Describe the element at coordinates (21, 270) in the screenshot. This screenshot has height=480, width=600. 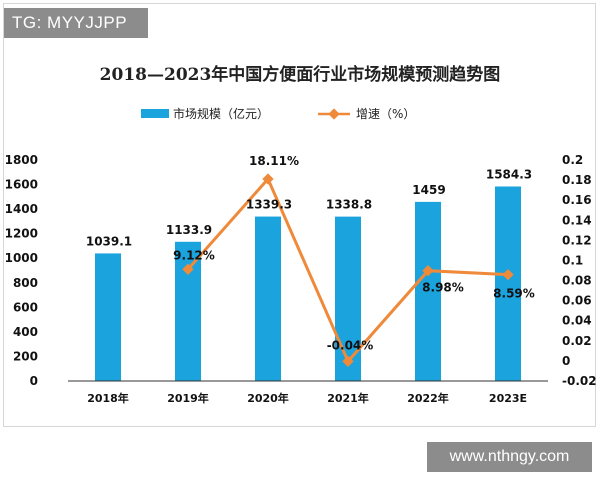
I see `left-axis: 0 200 400 600 800 1000 1200 1400 1600 1800` at that location.